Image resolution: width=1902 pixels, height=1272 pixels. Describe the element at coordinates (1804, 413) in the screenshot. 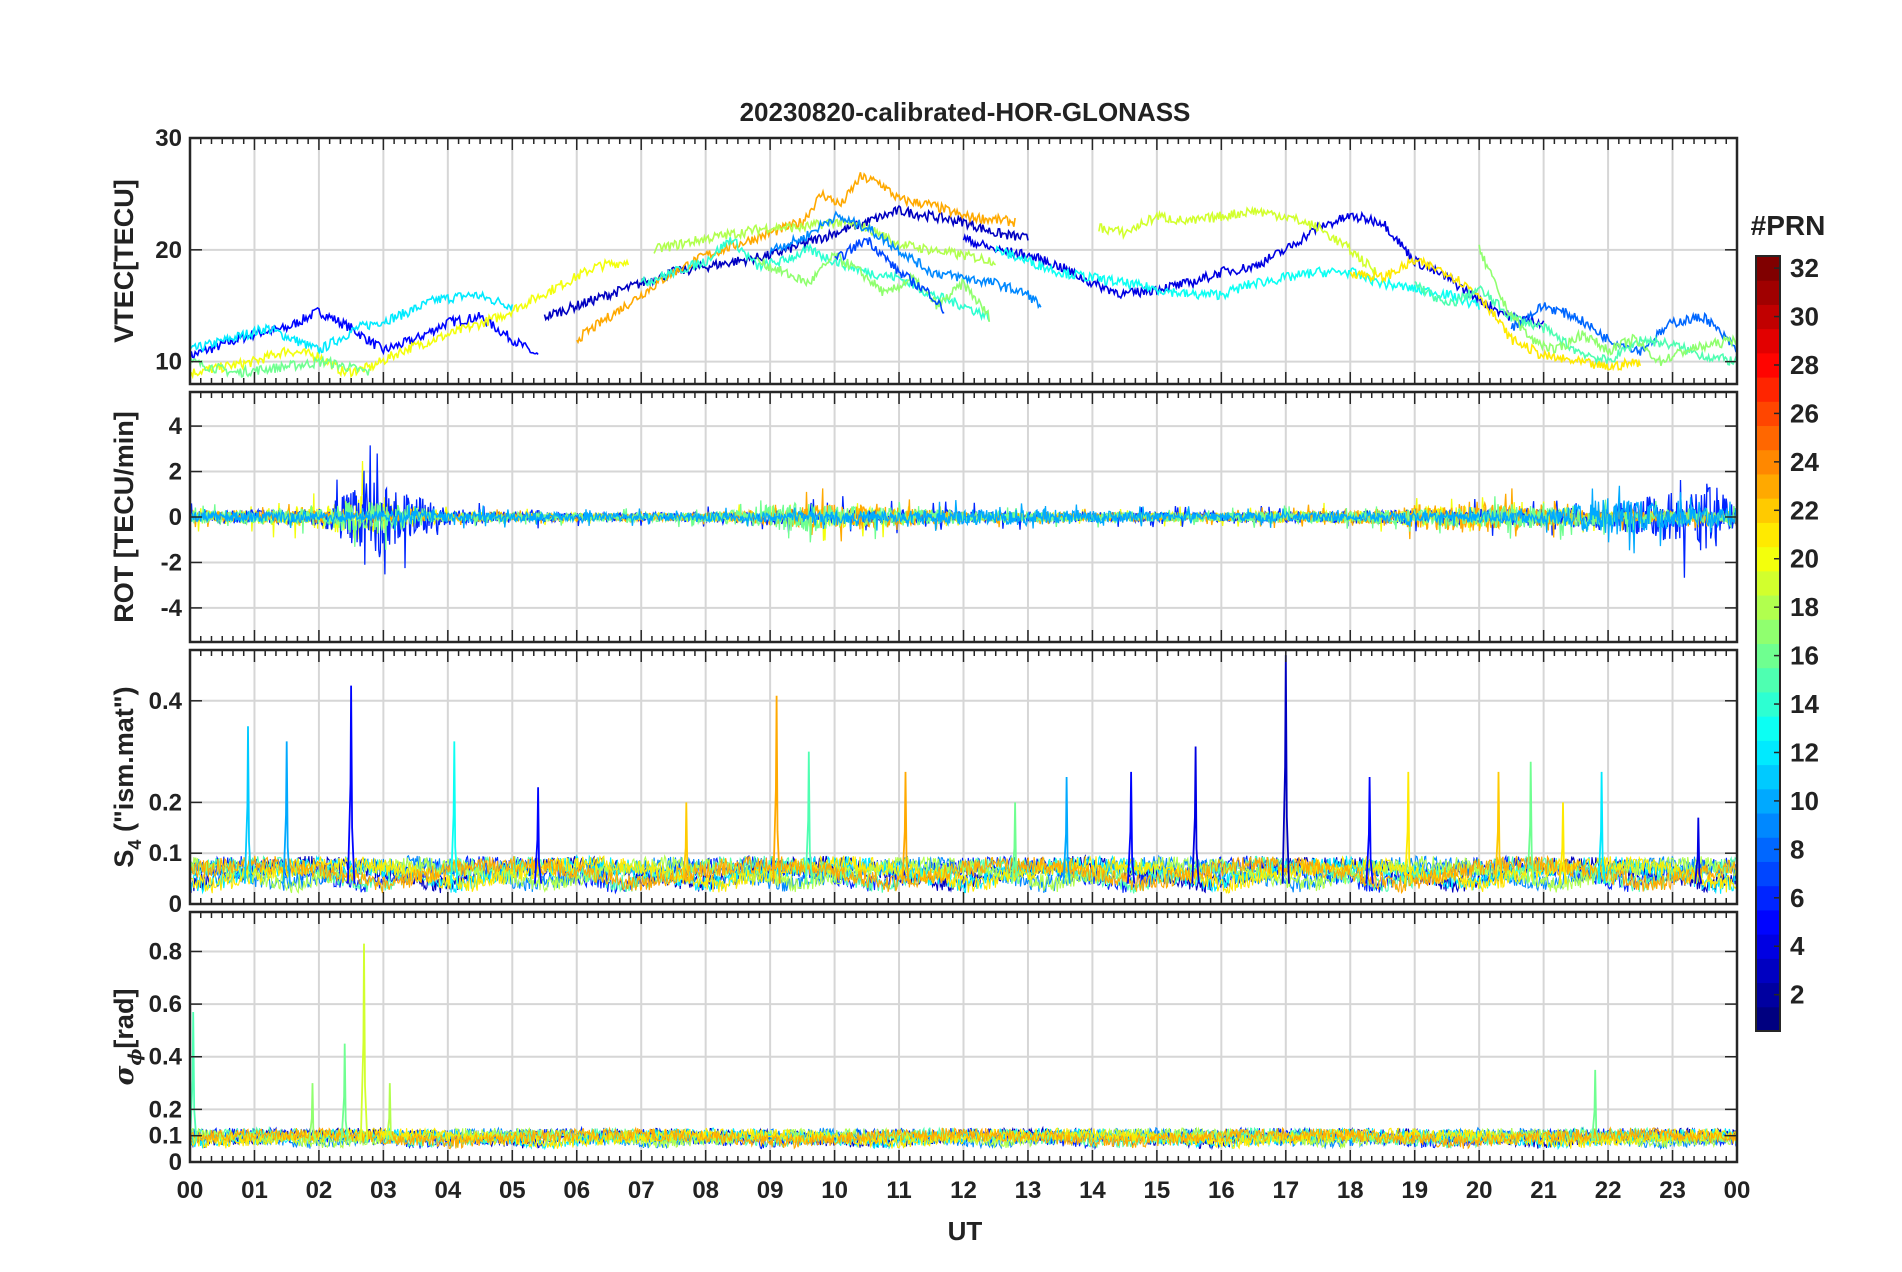

I see `colorbar-tick-label: 26` at that location.